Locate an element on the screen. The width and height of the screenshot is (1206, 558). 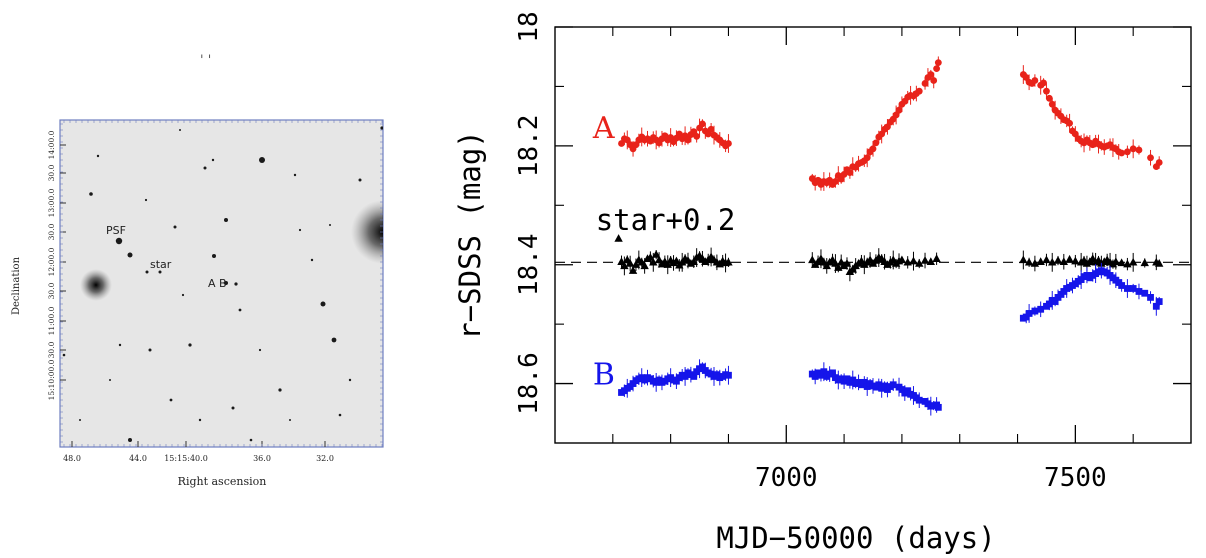
y-axis-label: r−SDSS (mag) is located at coordinates (470, 235).